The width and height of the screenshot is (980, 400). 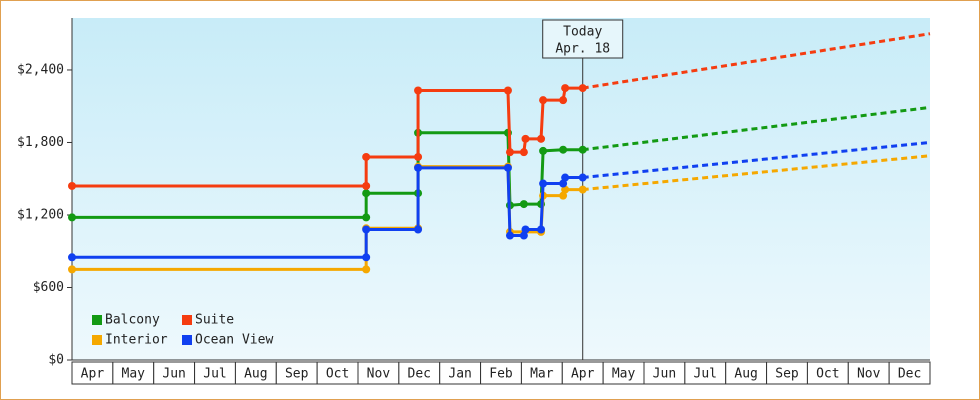 I want to click on legend-label: Interior, so click(x=136, y=340).